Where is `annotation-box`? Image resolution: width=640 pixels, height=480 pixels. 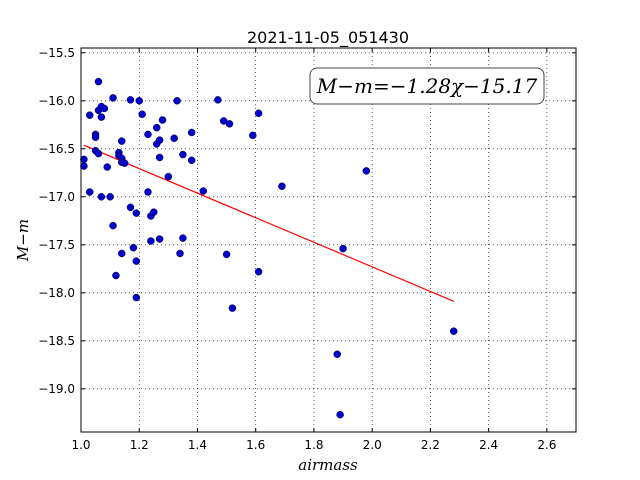 annotation-box is located at coordinates (427, 86).